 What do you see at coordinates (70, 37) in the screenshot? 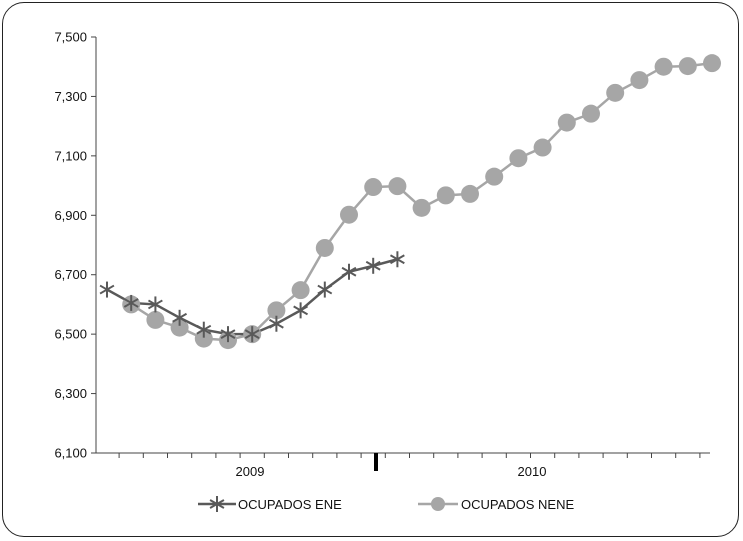
I see `y-tick-label: 7,500` at bounding box center [70, 37].